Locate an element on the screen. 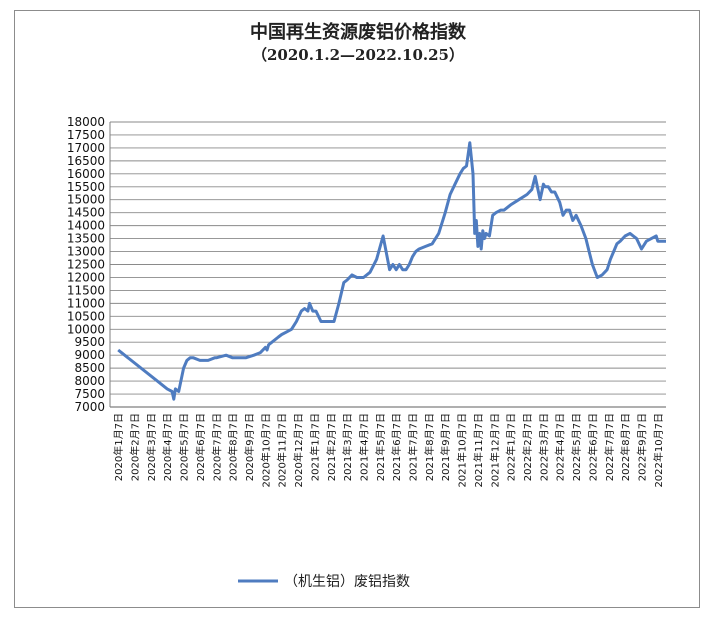  y-tick-label: 9500 is located at coordinates (89, 342).